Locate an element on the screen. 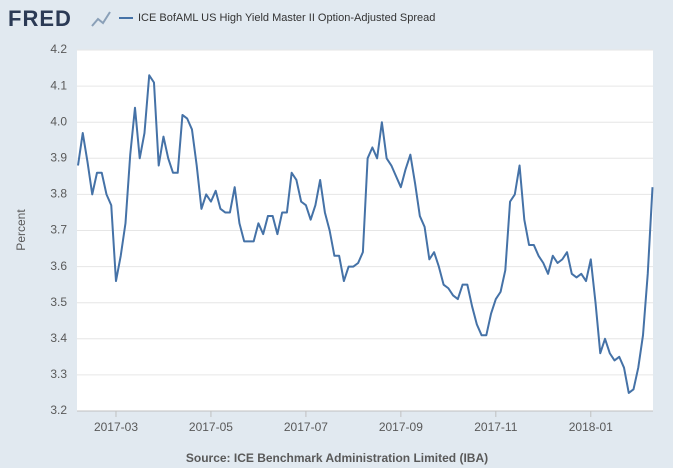  y-tick-label: 4.1 is located at coordinates (58, 85).